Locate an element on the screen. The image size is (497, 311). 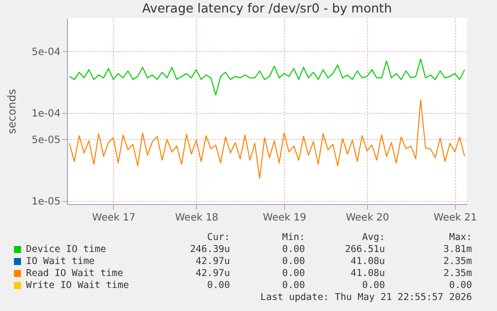
text: Max: is located at coordinates (460, 237).